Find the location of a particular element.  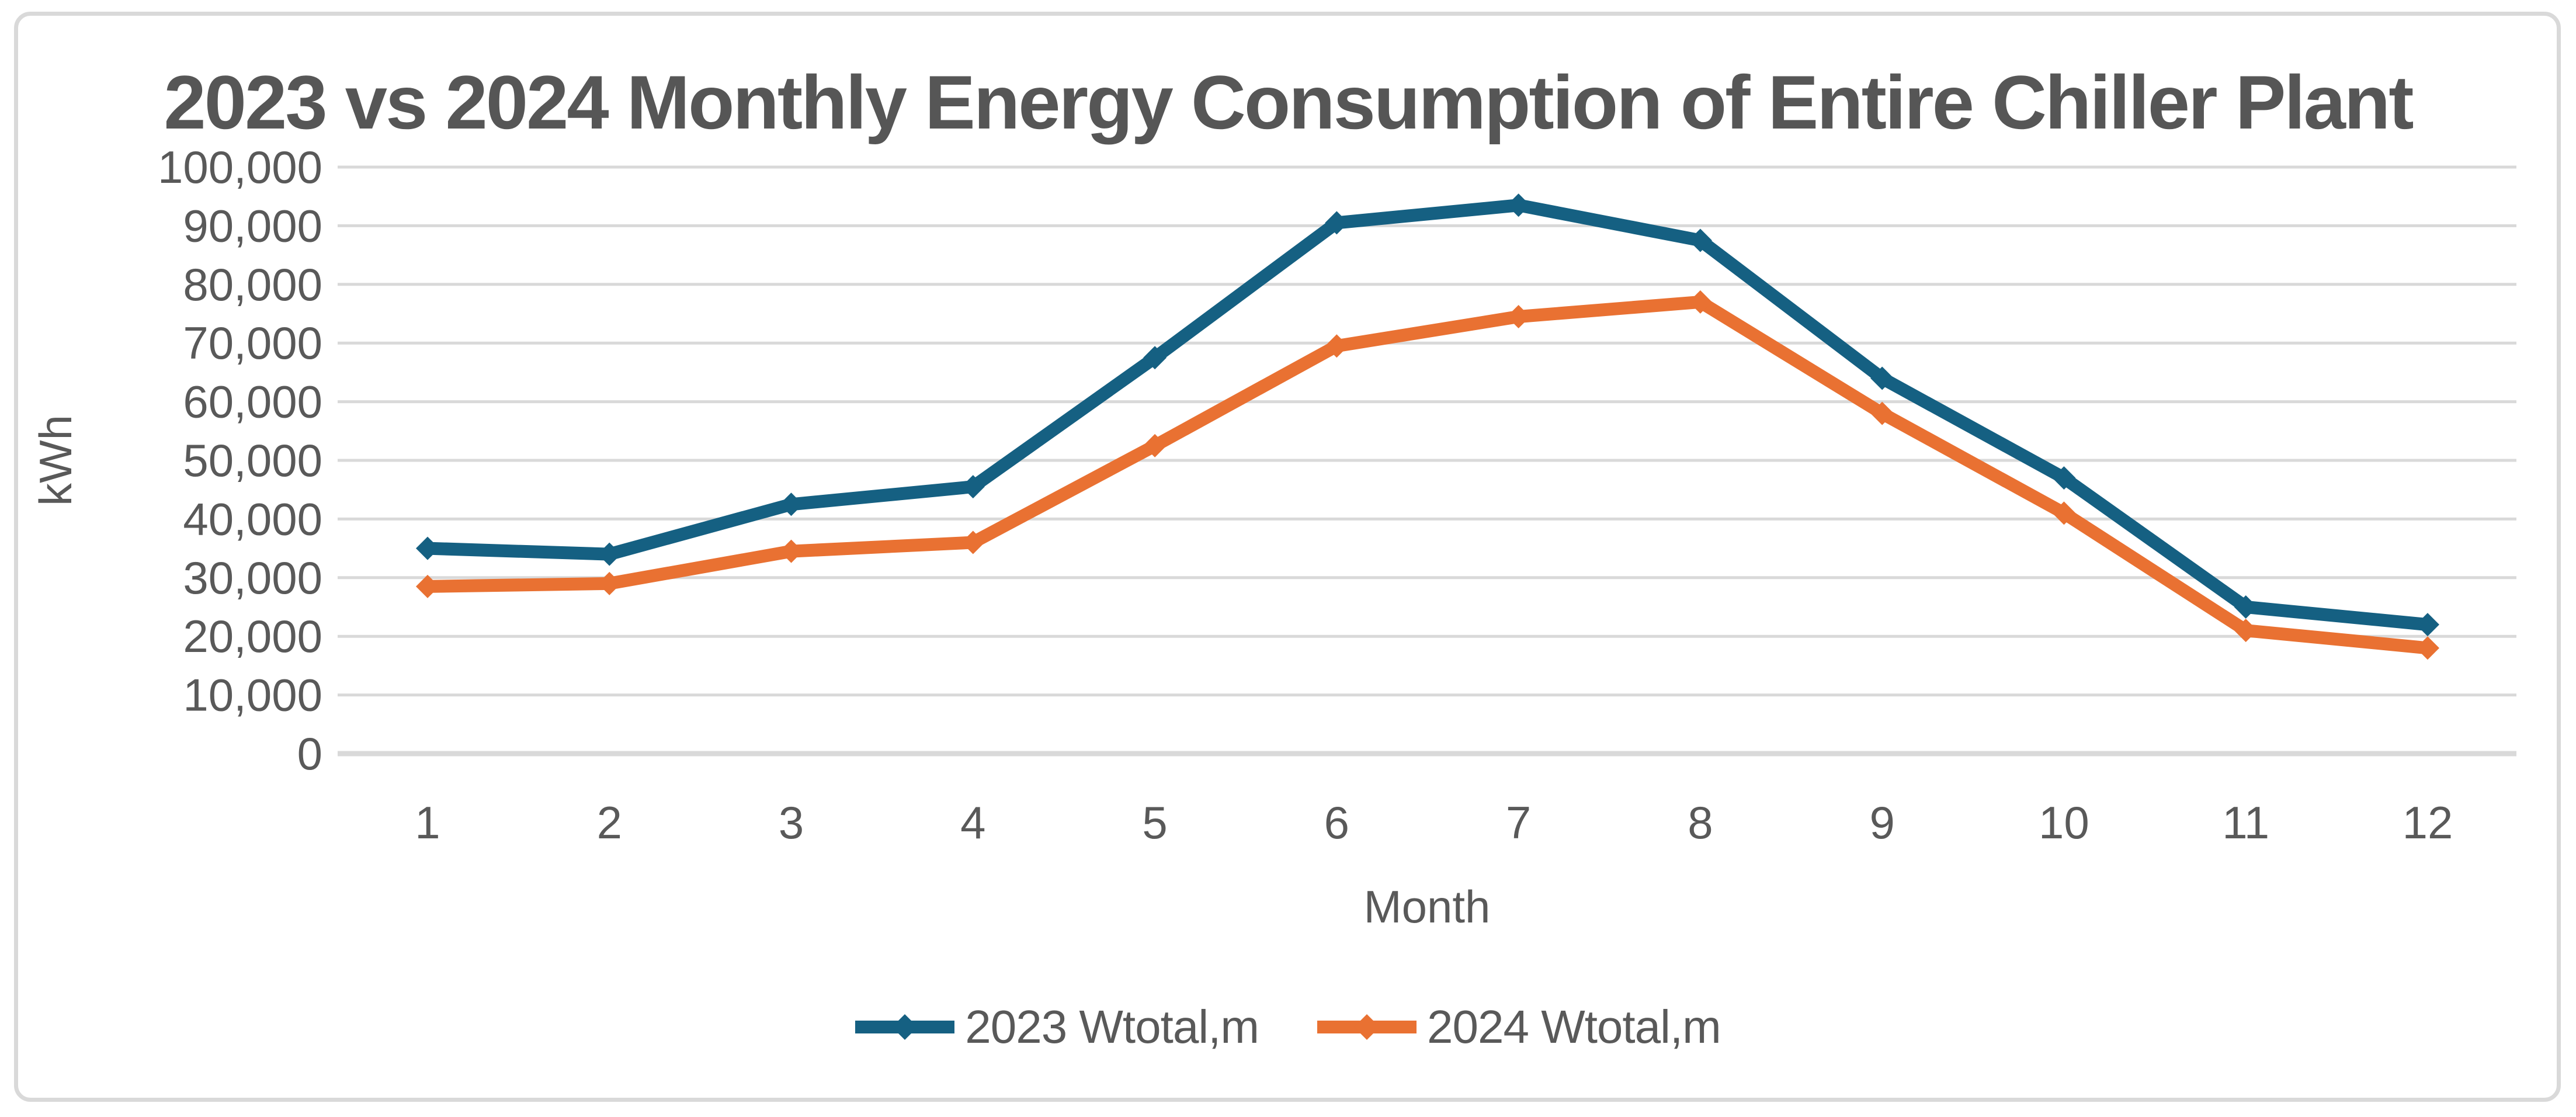

y-tick-label: 70,000 is located at coordinates (253, 343).